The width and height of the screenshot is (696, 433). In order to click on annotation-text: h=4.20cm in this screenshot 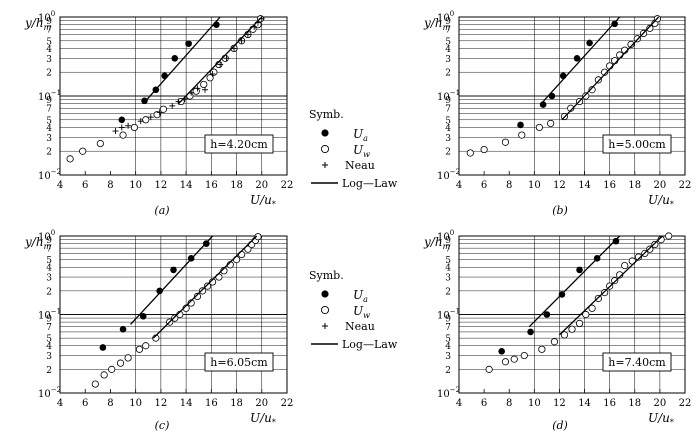, I will do `click(239, 144)`.